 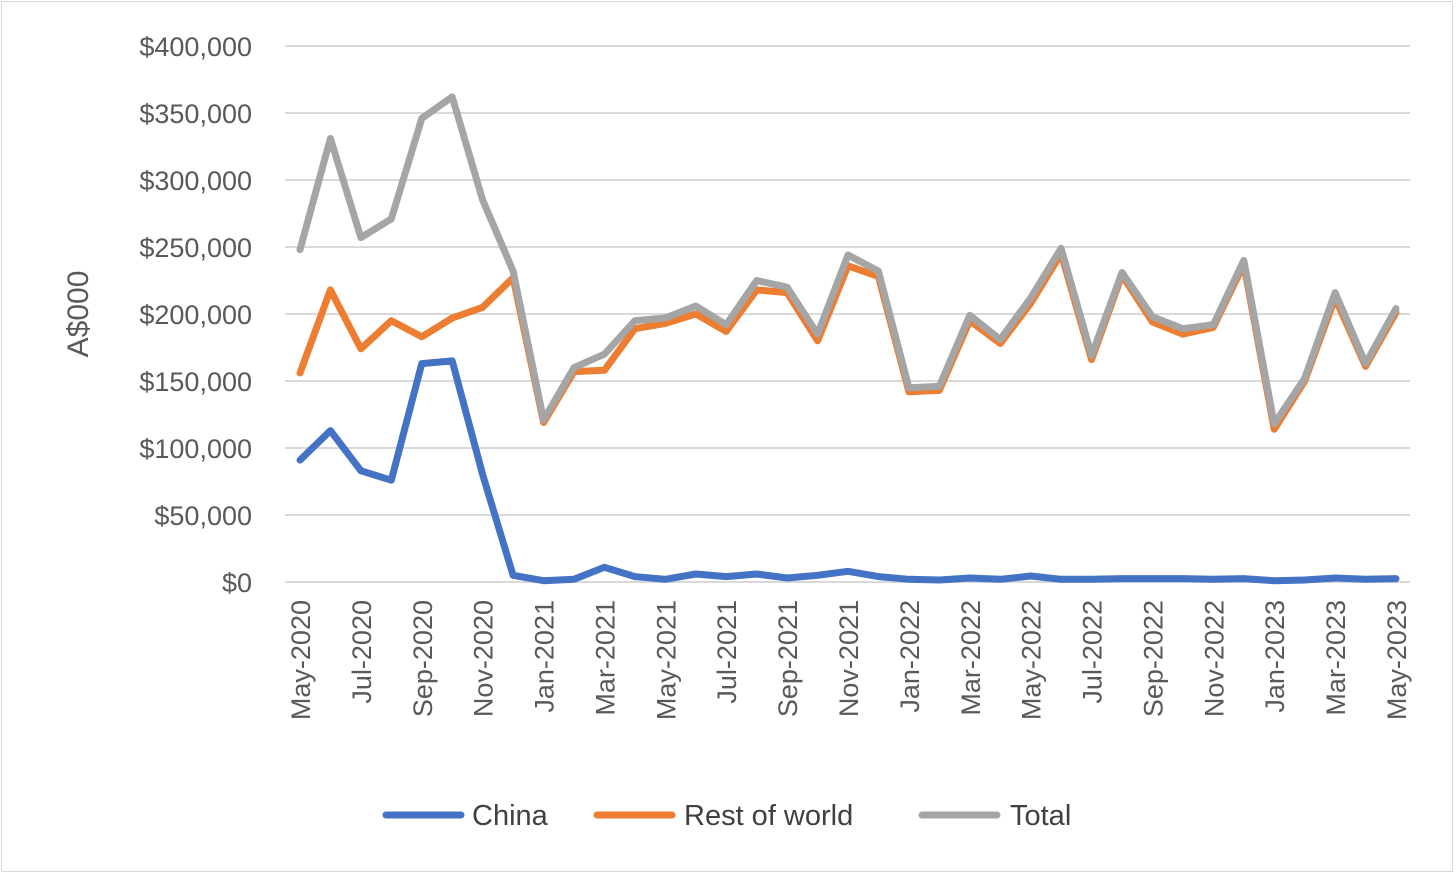 What do you see at coordinates (78, 314) in the screenshot?
I see `y-axis-label: A$000` at bounding box center [78, 314].